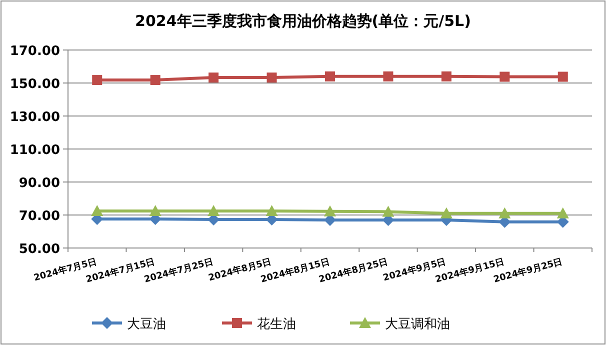 The image size is (606, 345). I want to click on y-tick-label: 50.00, so click(39, 249).